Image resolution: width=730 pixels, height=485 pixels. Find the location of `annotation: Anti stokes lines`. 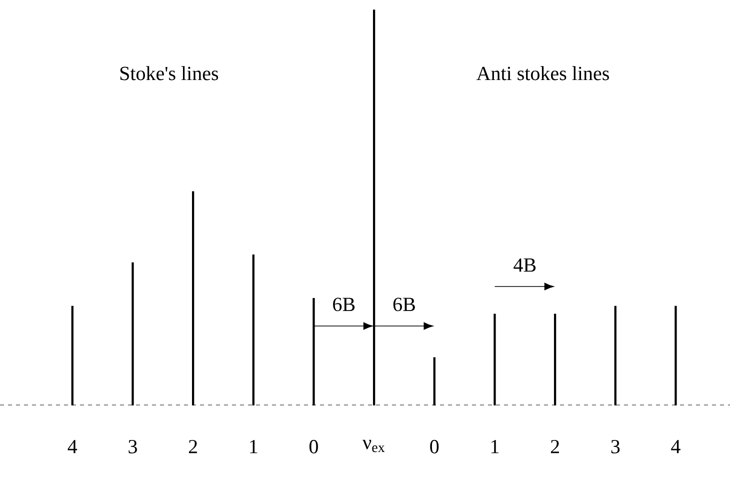

annotation: Anti stokes lines is located at coordinates (542, 73).